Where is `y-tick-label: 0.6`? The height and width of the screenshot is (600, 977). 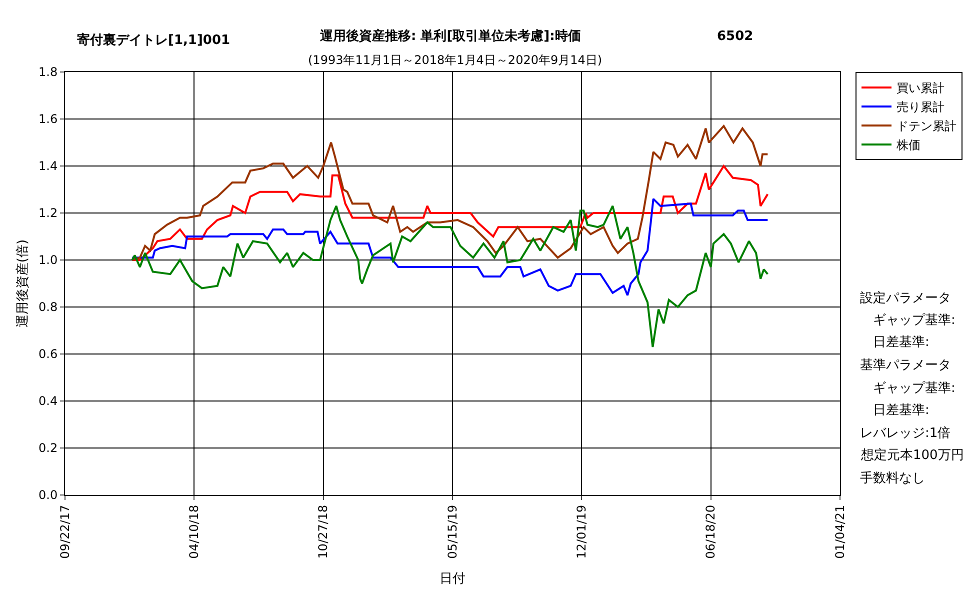
y-tick-label: 0.6 is located at coordinates (48, 354).